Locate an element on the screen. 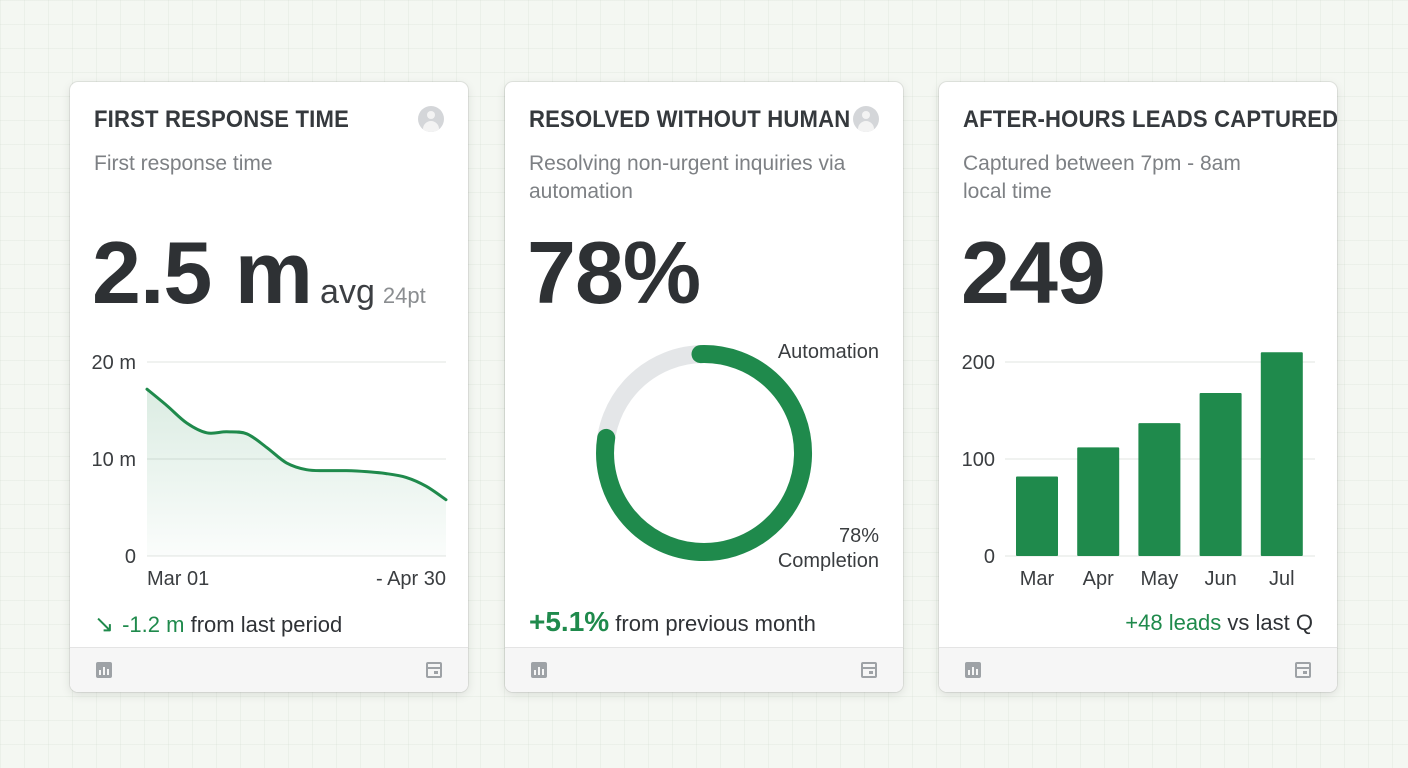  y-tick-label: 200 is located at coordinates (978, 363).